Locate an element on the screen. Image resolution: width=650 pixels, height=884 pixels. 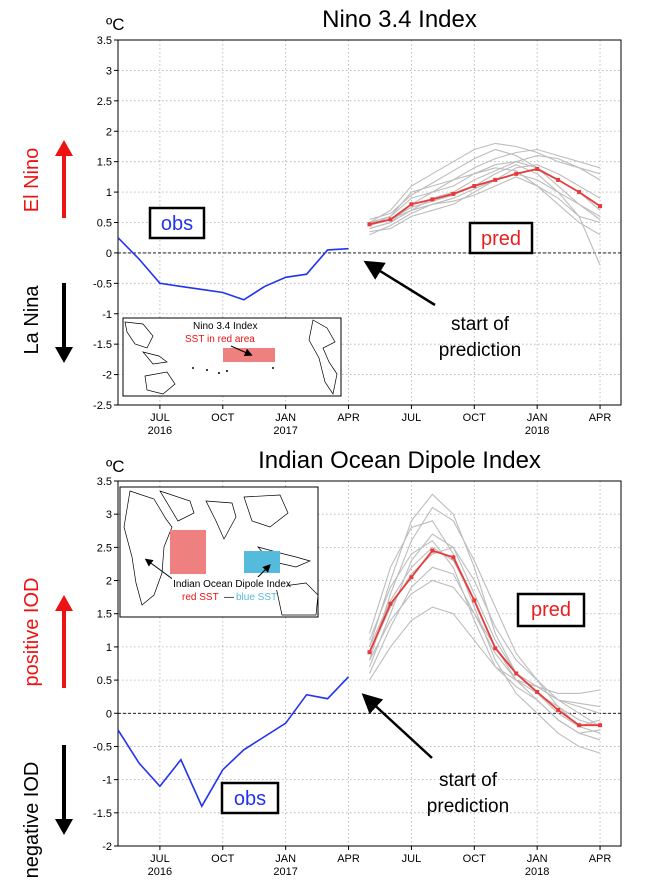
y-tick-label: 2.5 is located at coordinates (104, 102).